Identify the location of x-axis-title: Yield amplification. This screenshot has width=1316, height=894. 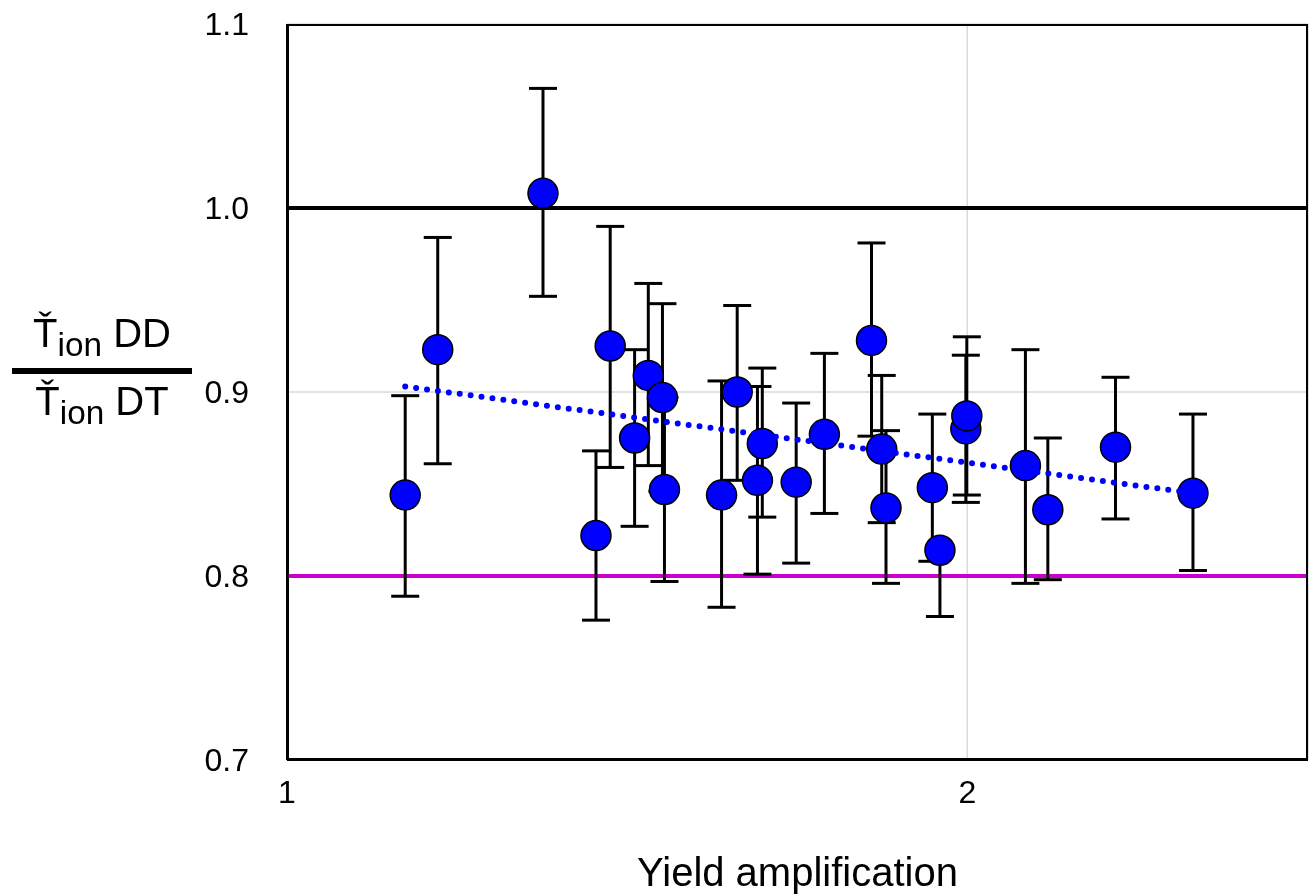
(797, 872).